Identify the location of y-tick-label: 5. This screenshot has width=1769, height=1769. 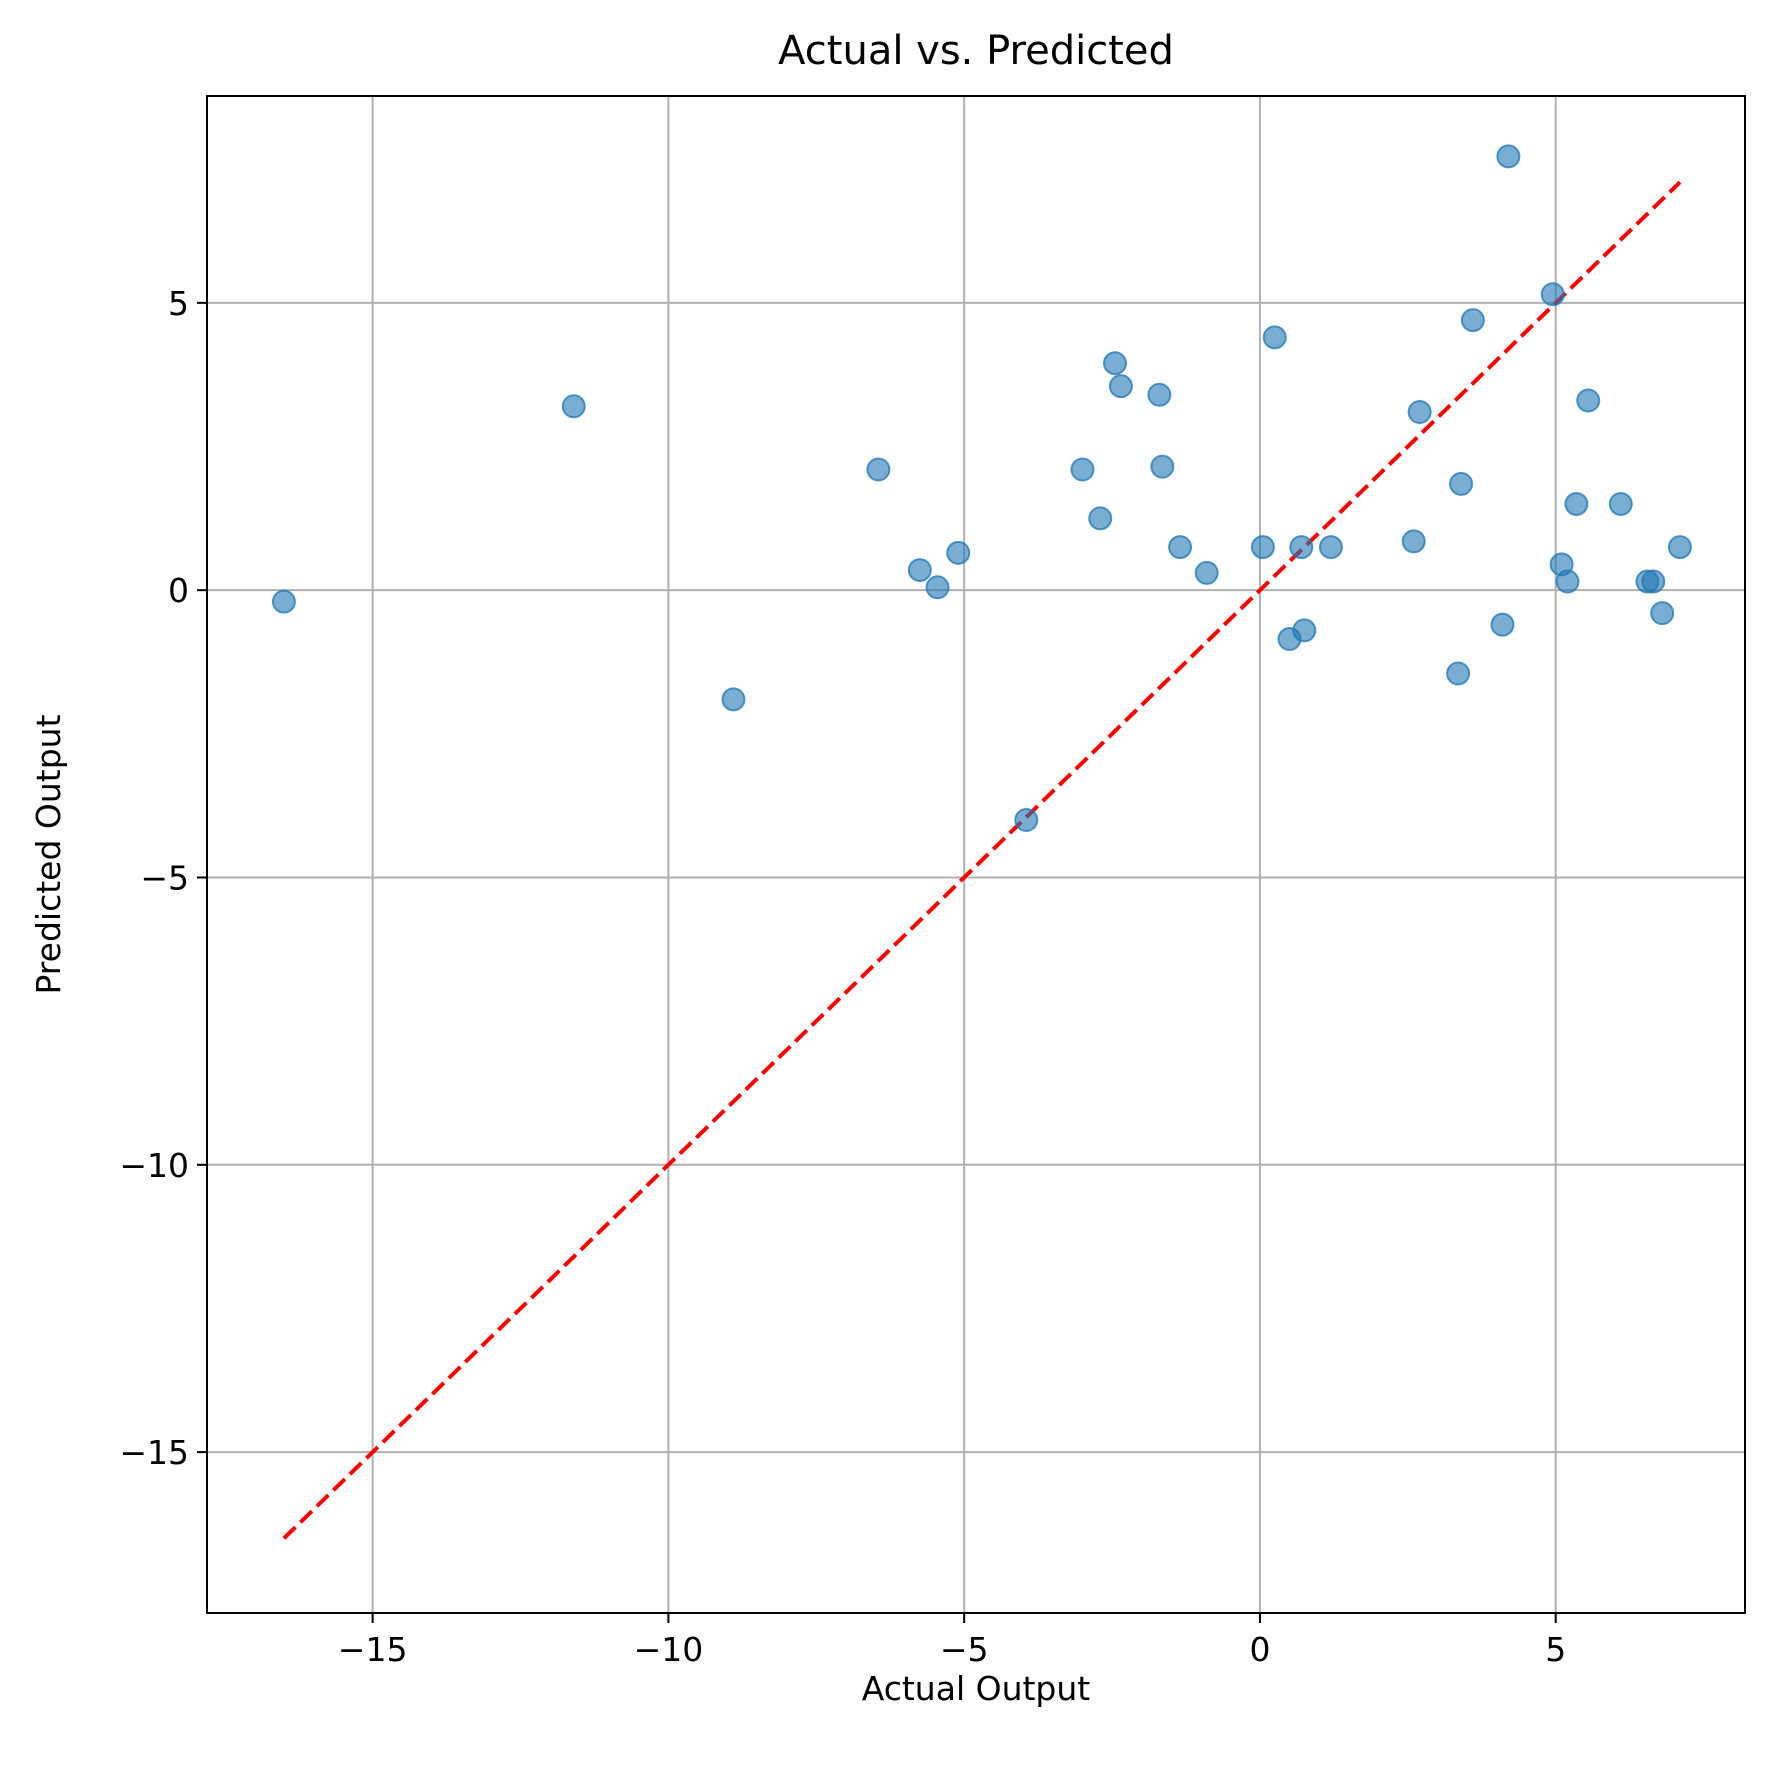
(178, 303).